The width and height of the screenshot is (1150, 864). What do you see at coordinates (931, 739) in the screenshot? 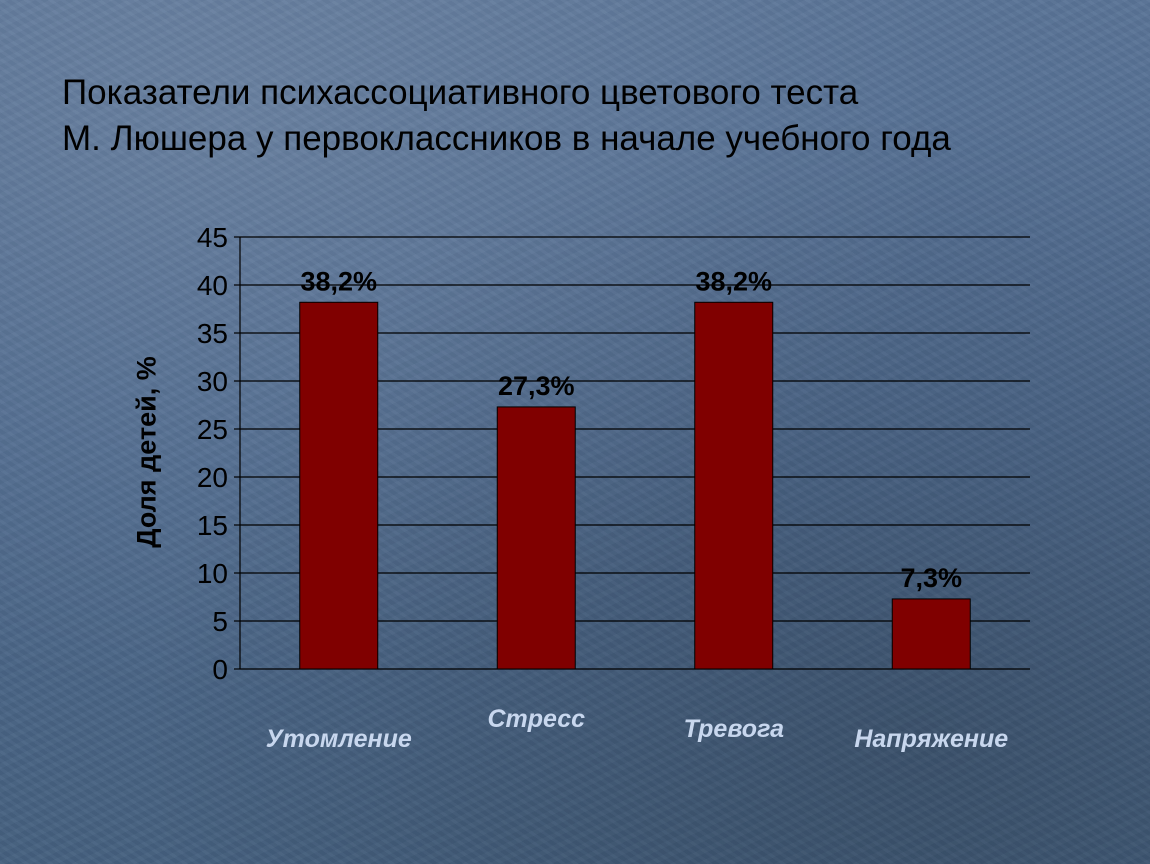
I see `category-label: Напряжение` at bounding box center [931, 739].